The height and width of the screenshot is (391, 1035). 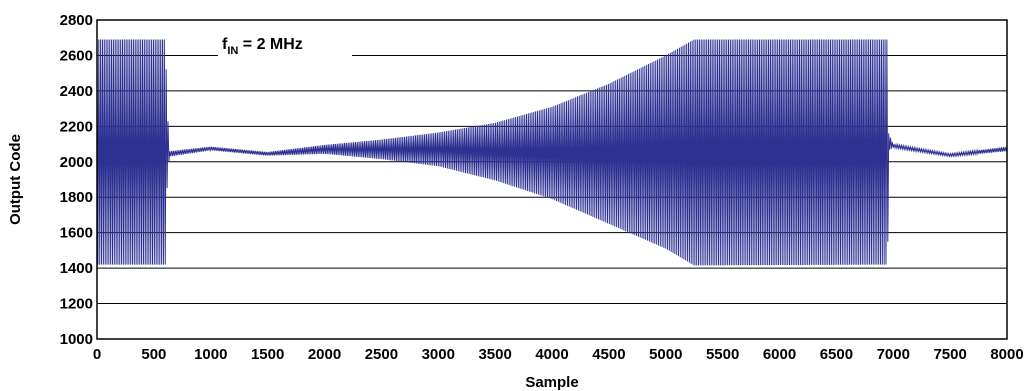 I want to click on y-axis-label: Output Code, so click(x=15, y=179).